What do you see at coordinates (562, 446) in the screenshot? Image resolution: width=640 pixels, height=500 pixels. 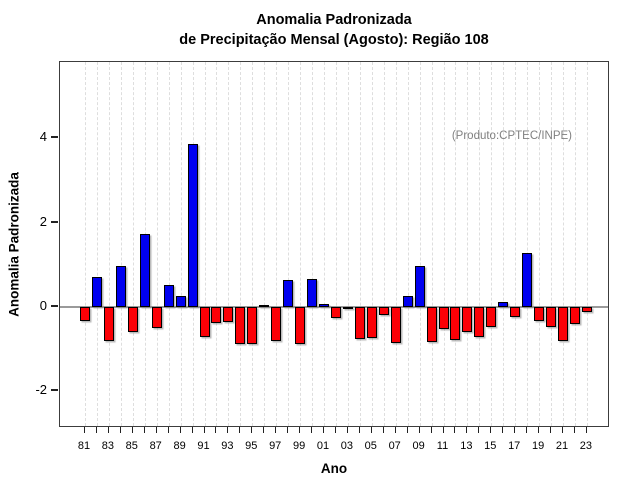 I see `x-tick-label: 21` at bounding box center [562, 446].